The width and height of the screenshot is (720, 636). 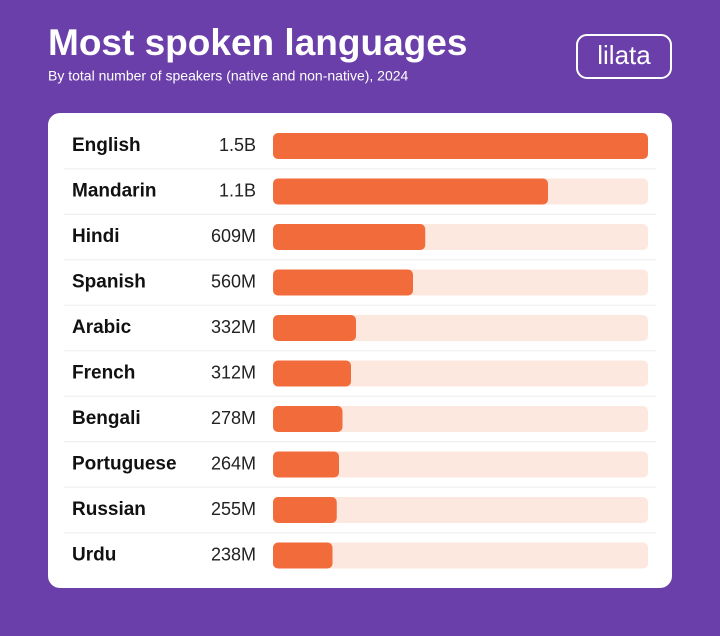 I want to click on value-label: 560M, so click(x=233, y=281).